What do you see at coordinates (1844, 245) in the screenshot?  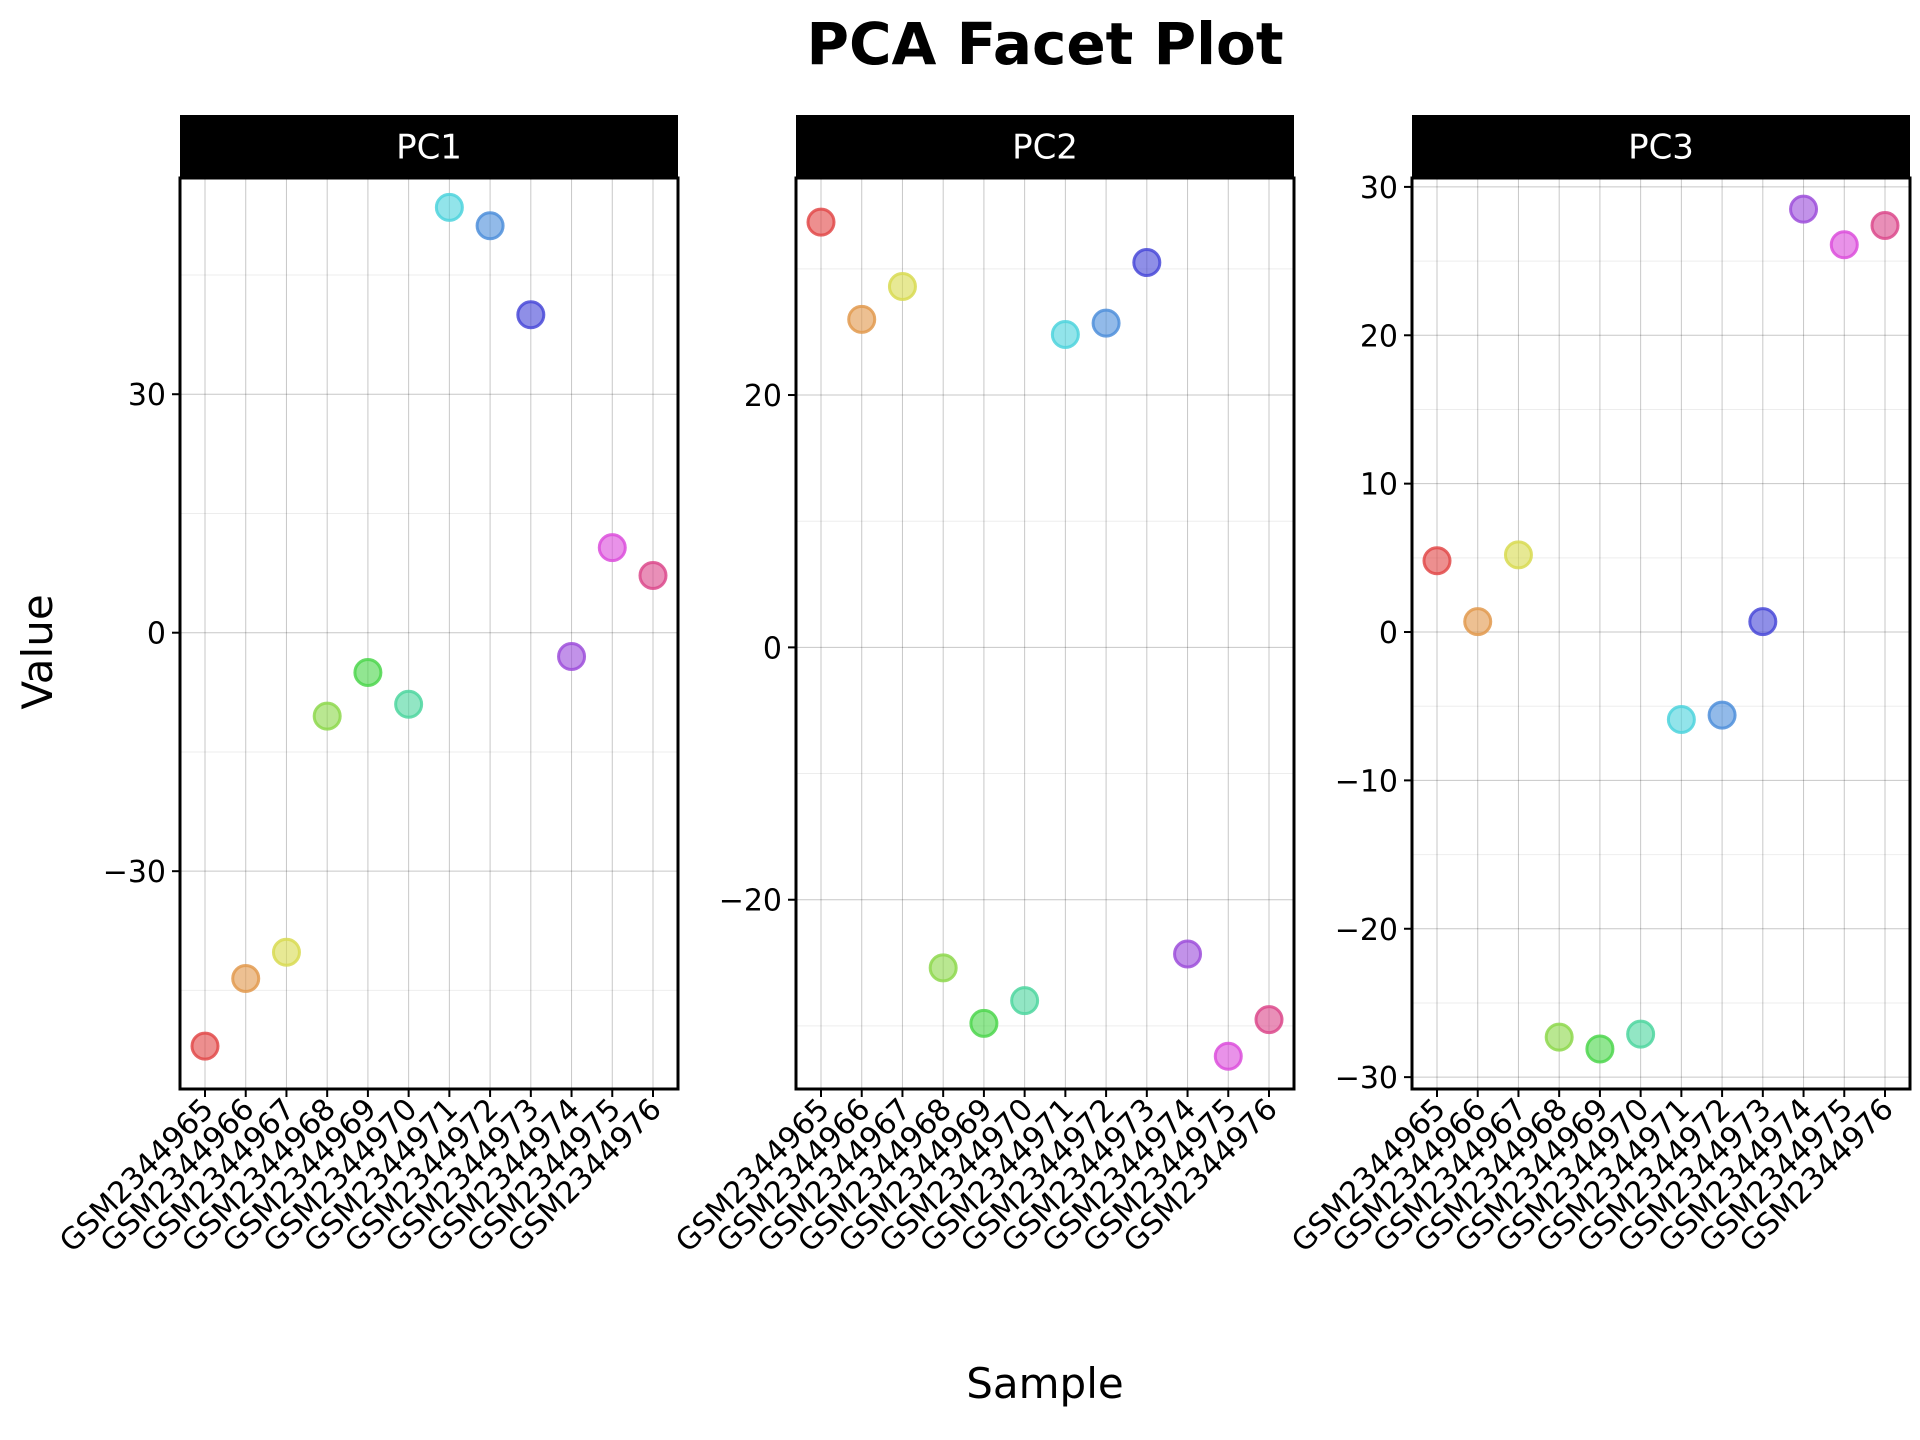 I see `data-point: GSM2344975: 26.1` at bounding box center [1844, 245].